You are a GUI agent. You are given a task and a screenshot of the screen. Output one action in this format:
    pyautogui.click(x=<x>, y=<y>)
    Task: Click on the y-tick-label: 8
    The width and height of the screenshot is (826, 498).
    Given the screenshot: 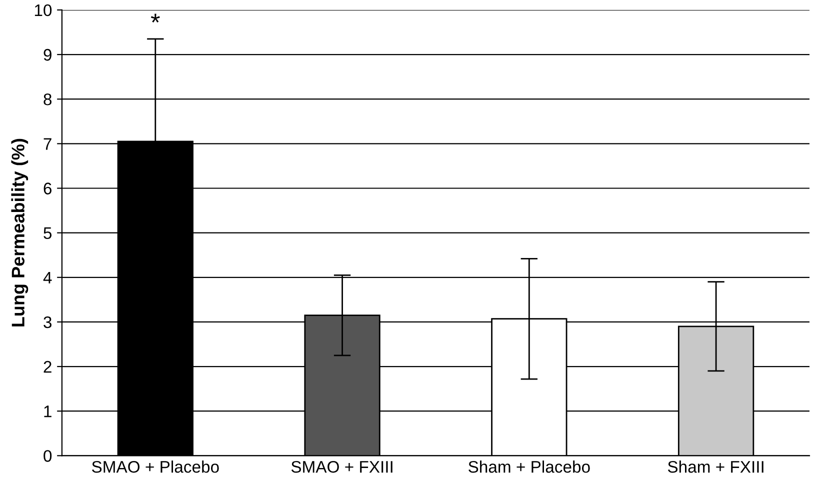 What is the action you would take?
    pyautogui.click(x=48, y=100)
    